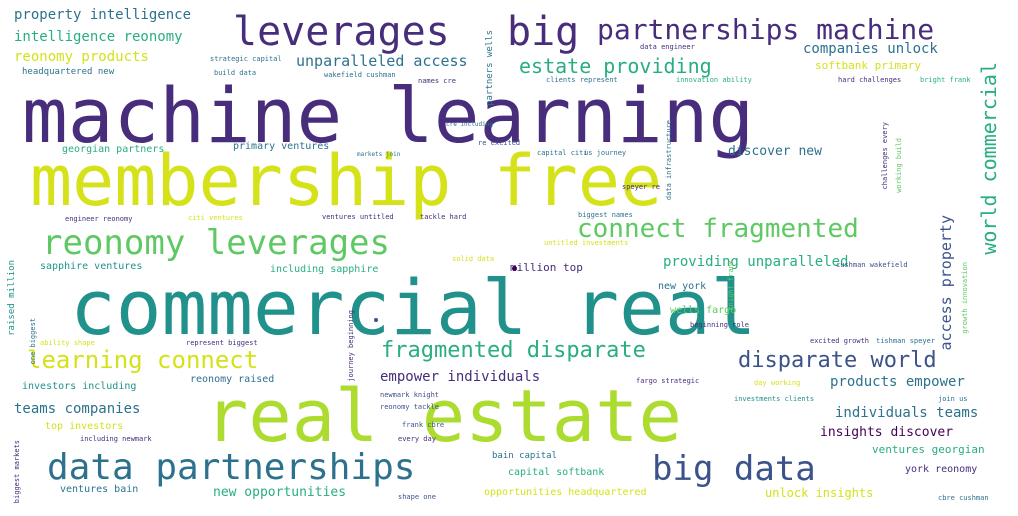 Image resolution: width=1018 pixels, height=516 pixels. What do you see at coordinates (525, 456) in the screenshot?
I see `cloud-word: bain capital` at bounding box center [525, 456].